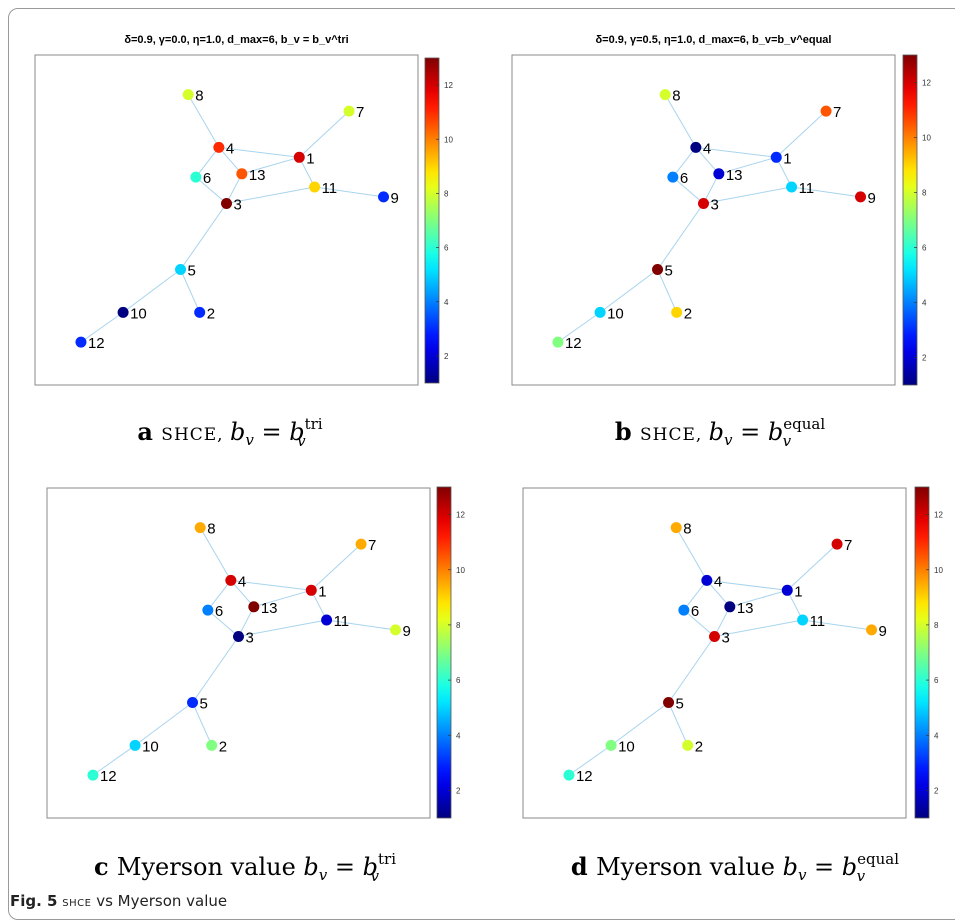 The width and height of the screenshot is (955, 921). Describe the element at coordinates (583, 866) in the screenshot. I see `caption-letter: d` at that location.